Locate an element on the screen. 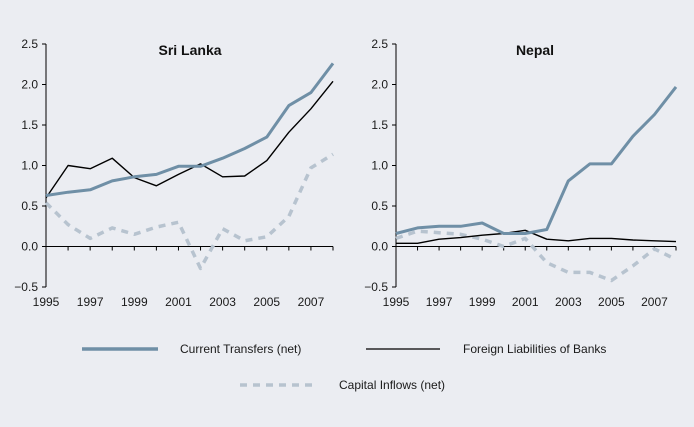 Image resolution: width=694 pixels, height=427 pixels. sri-lanka-x-tick-label: 2007 is located at coordinates (311, 302).